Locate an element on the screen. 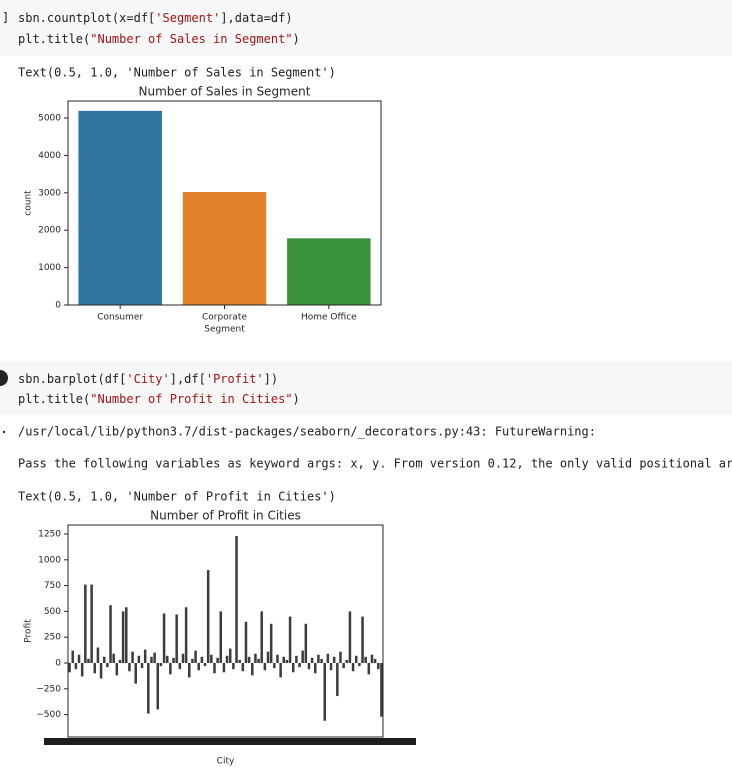  code-token: 'City' is located at coordinates (147, 379).